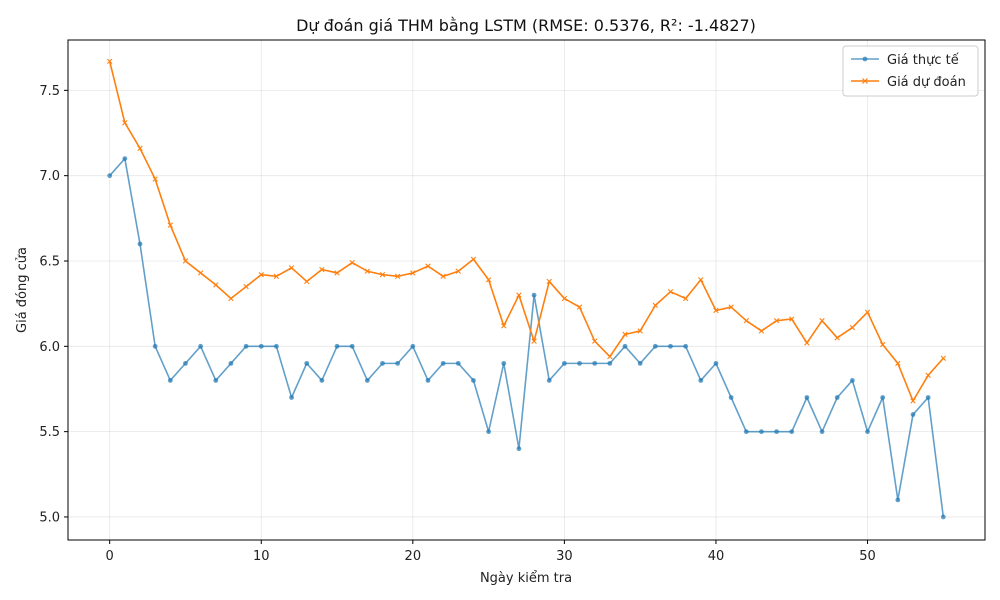 This screenshot has height=600, width=1000. Describe the element at coordinates (923, 60) in the screenshot. I see `legend-label-actual: Giá thực tế` at that location.